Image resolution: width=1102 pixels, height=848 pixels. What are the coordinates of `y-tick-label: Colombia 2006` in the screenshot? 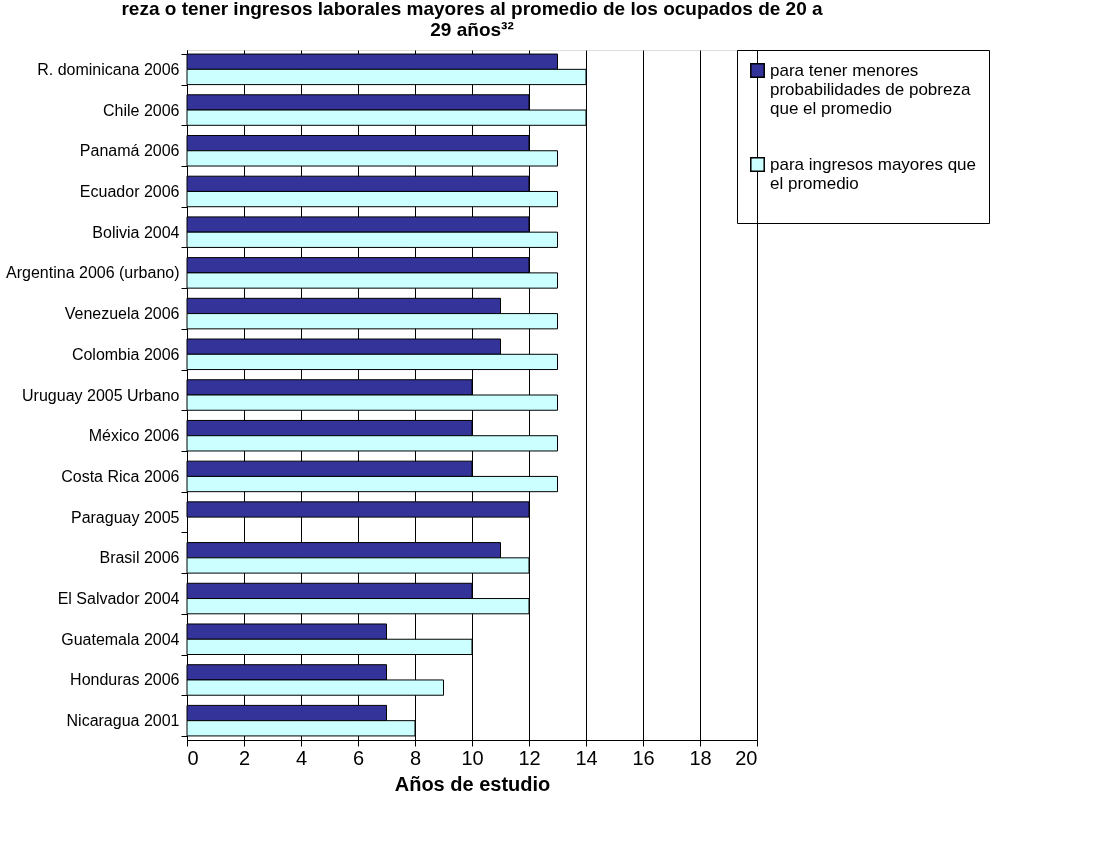 It's located at (125, 354).